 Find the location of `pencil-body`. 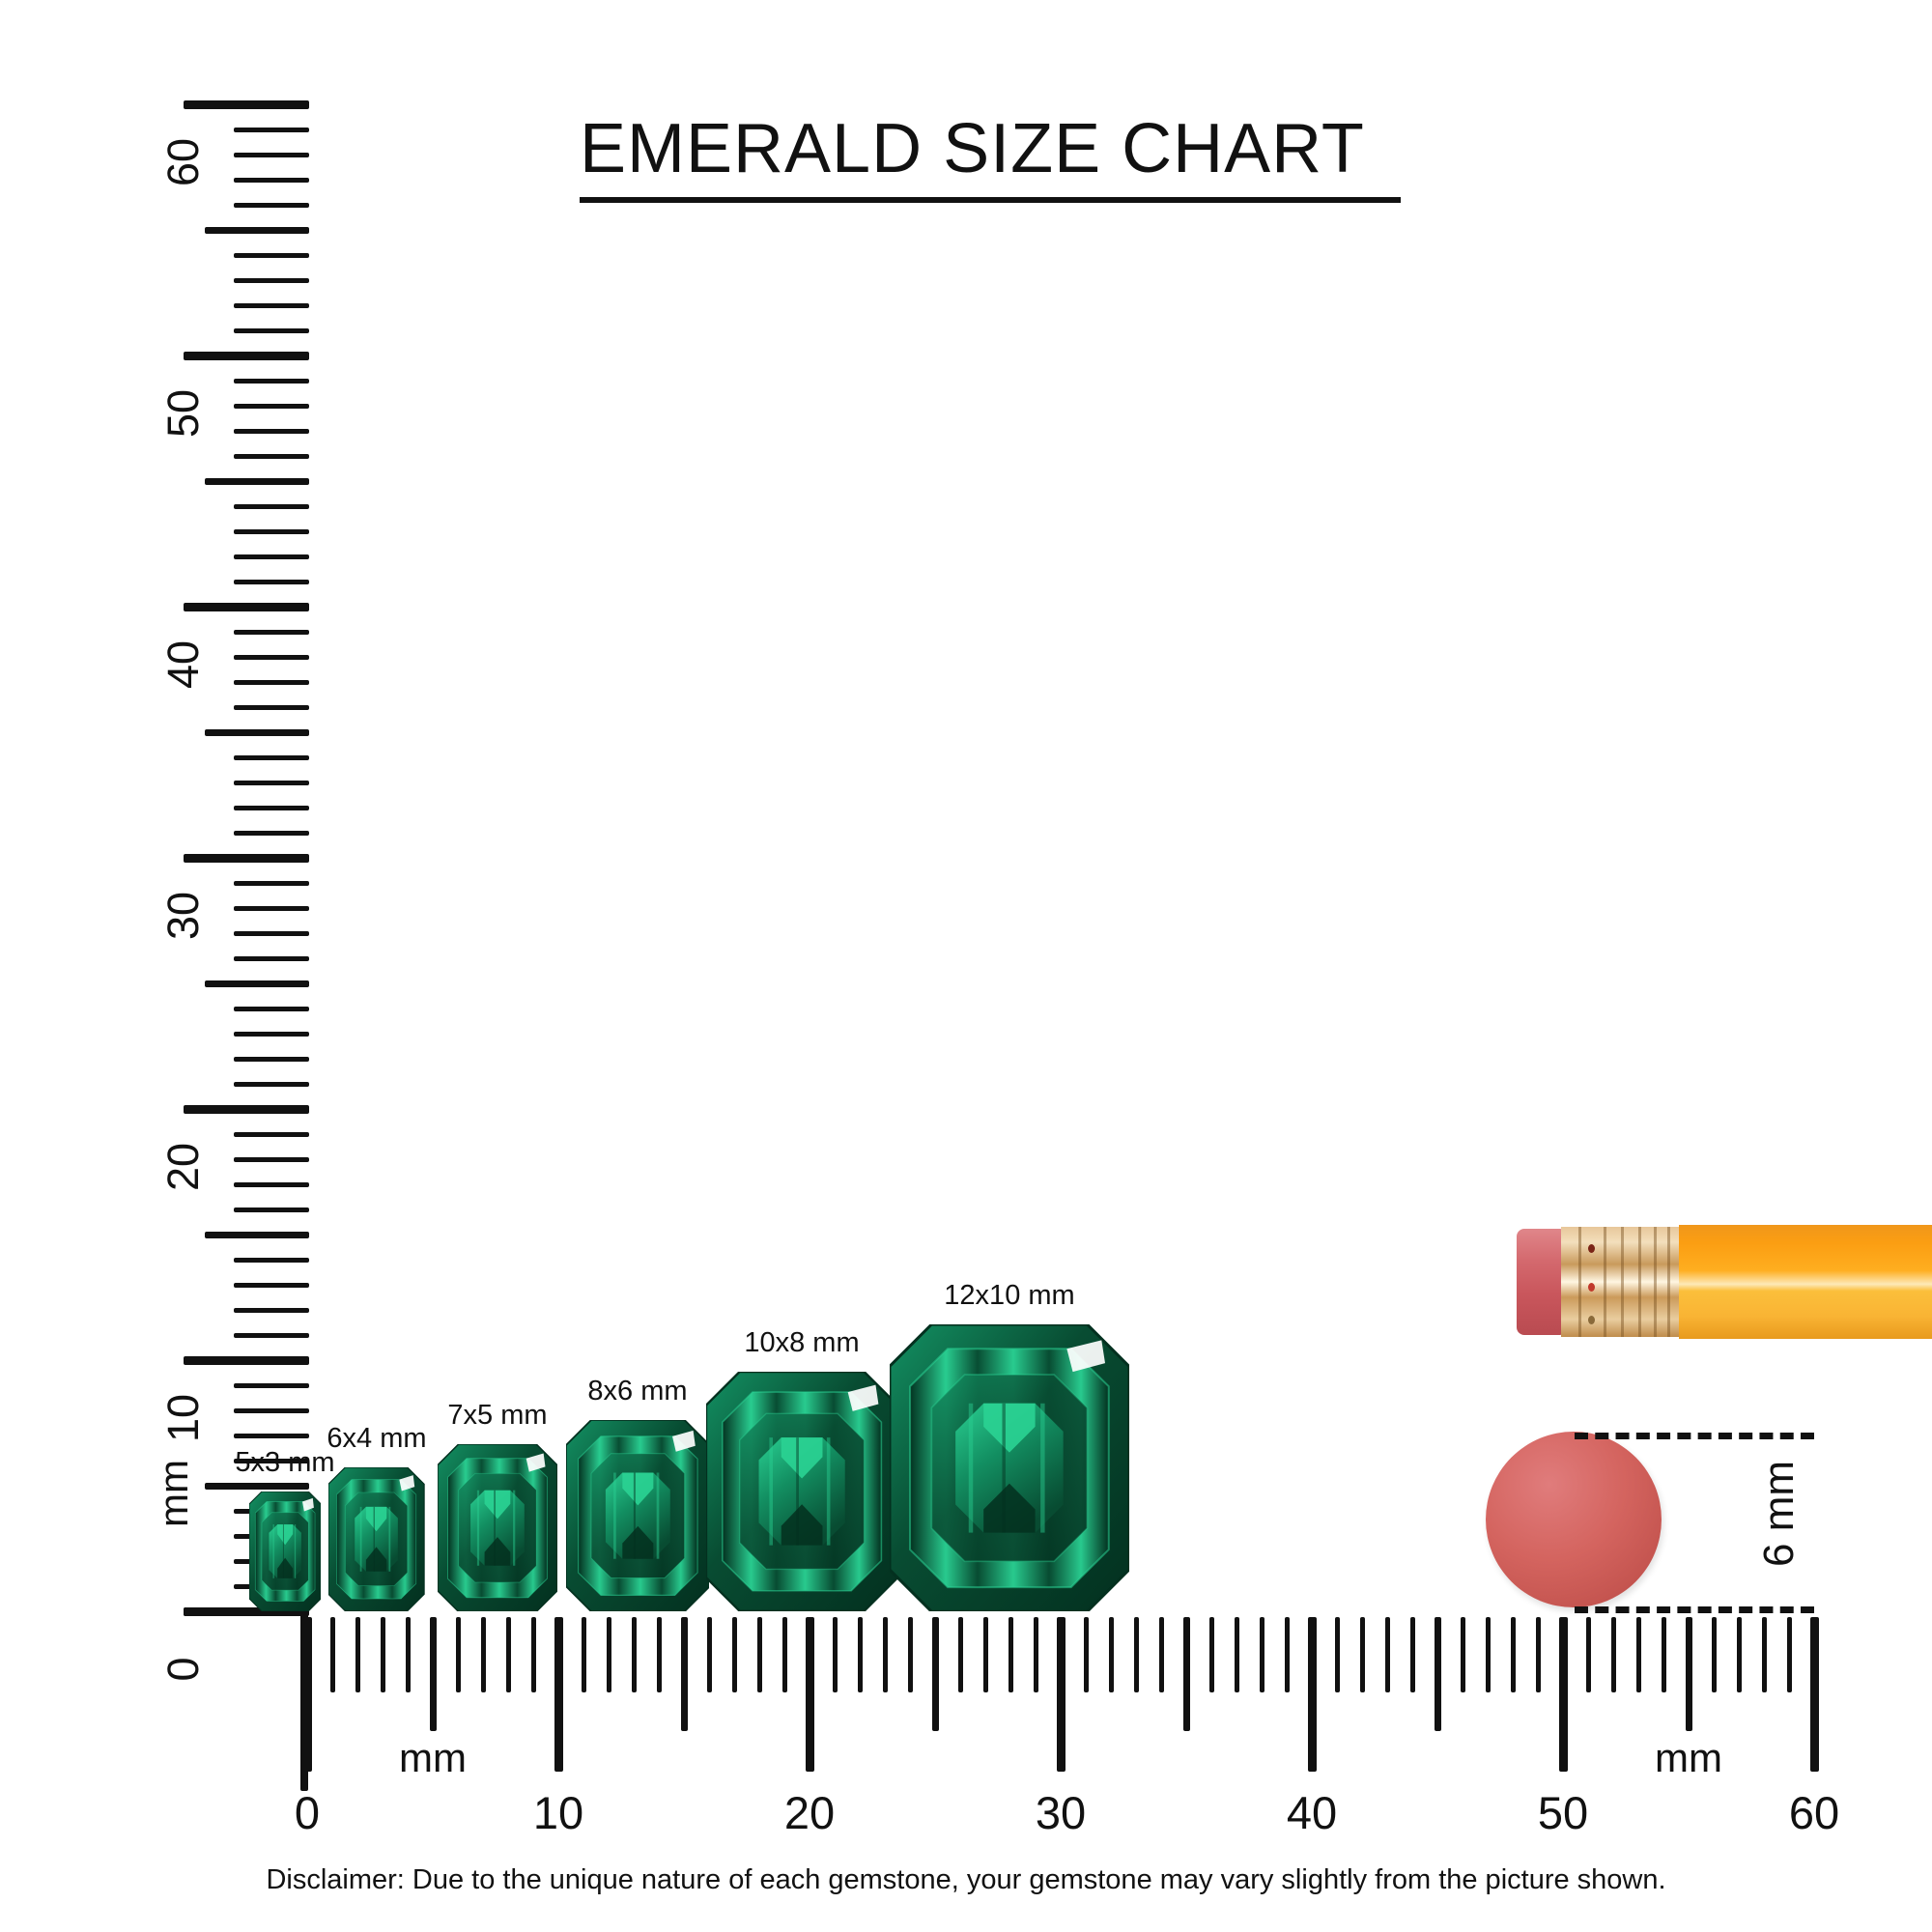

pencil-body is located at coordinates (1805, 1282).